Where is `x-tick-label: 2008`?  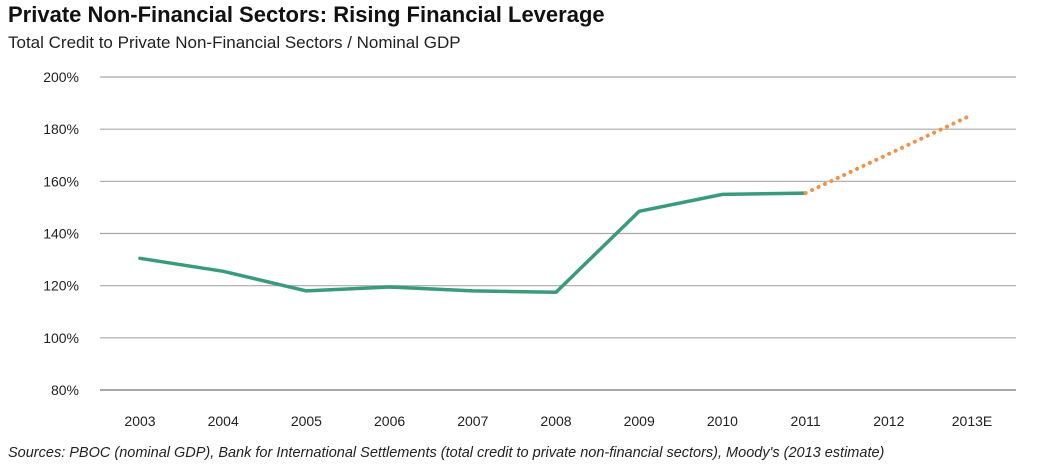
x-tick-label: 2008 is located at coordinates (555, 421).